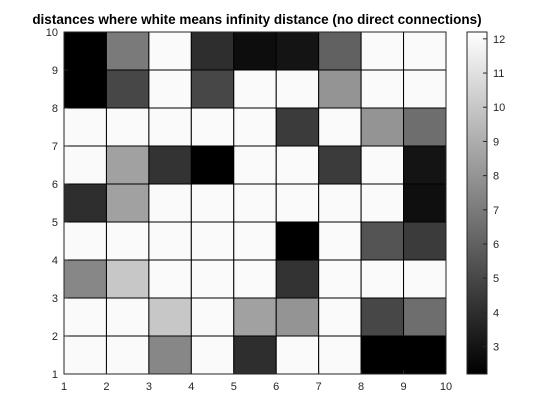 The height and width of the screenshot is (420, 560). I want to click on colorbar-tick-label: 5, so click(496, 279).